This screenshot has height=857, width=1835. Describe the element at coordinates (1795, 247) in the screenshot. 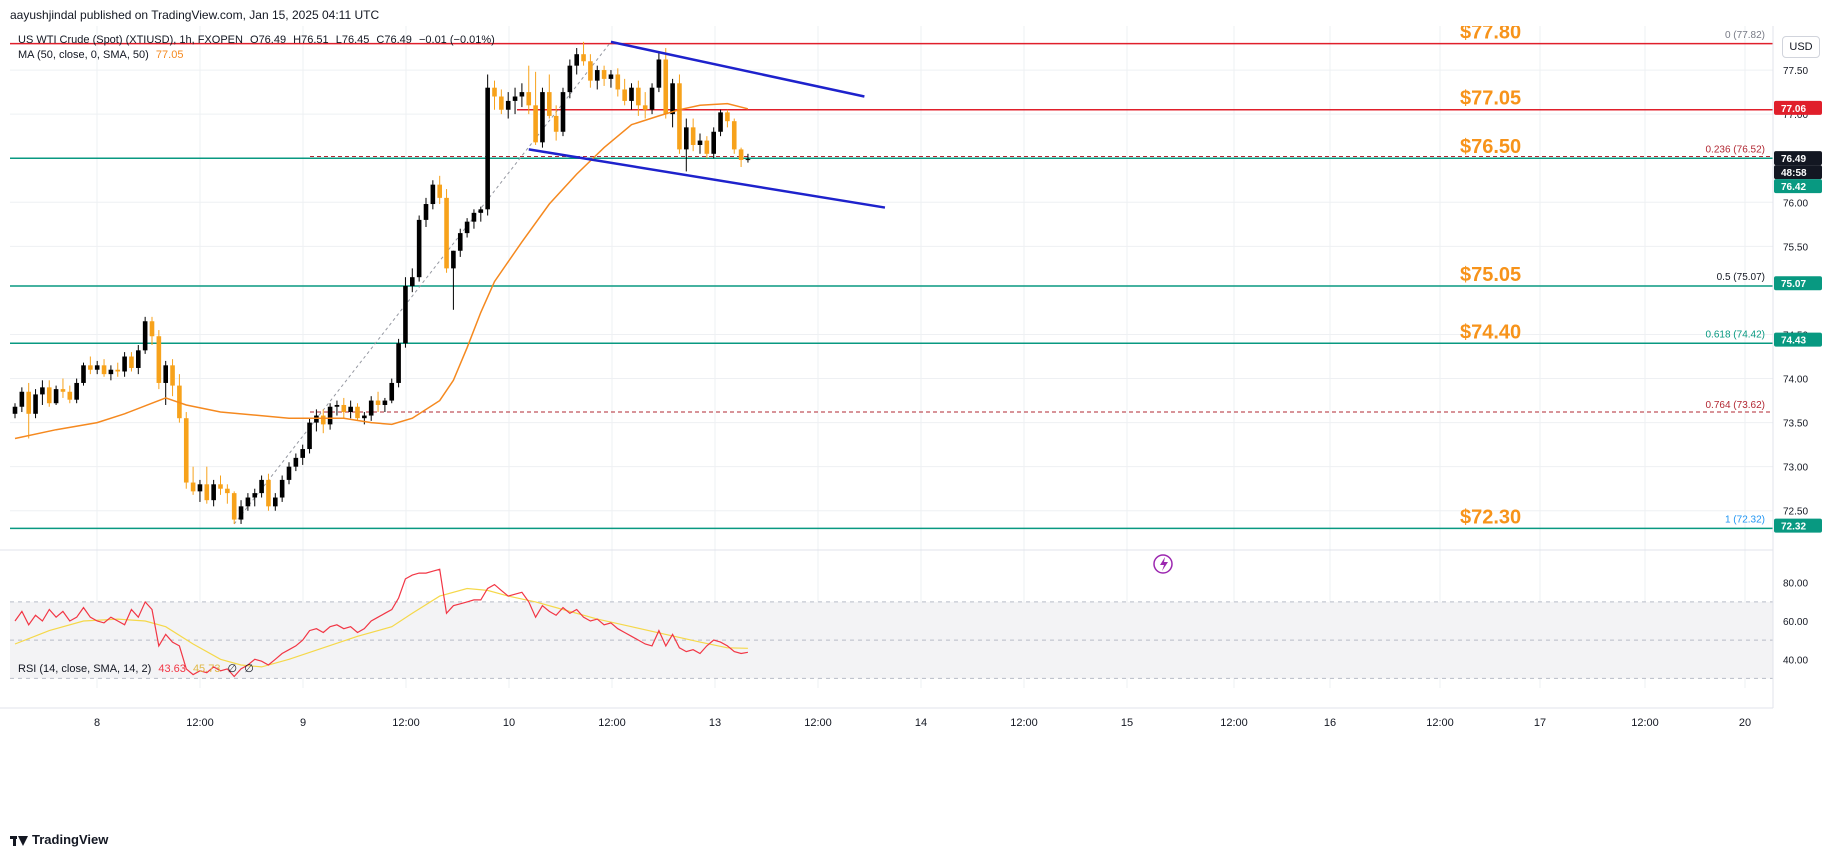

I see `price-tick-label: 75.50` at that location.